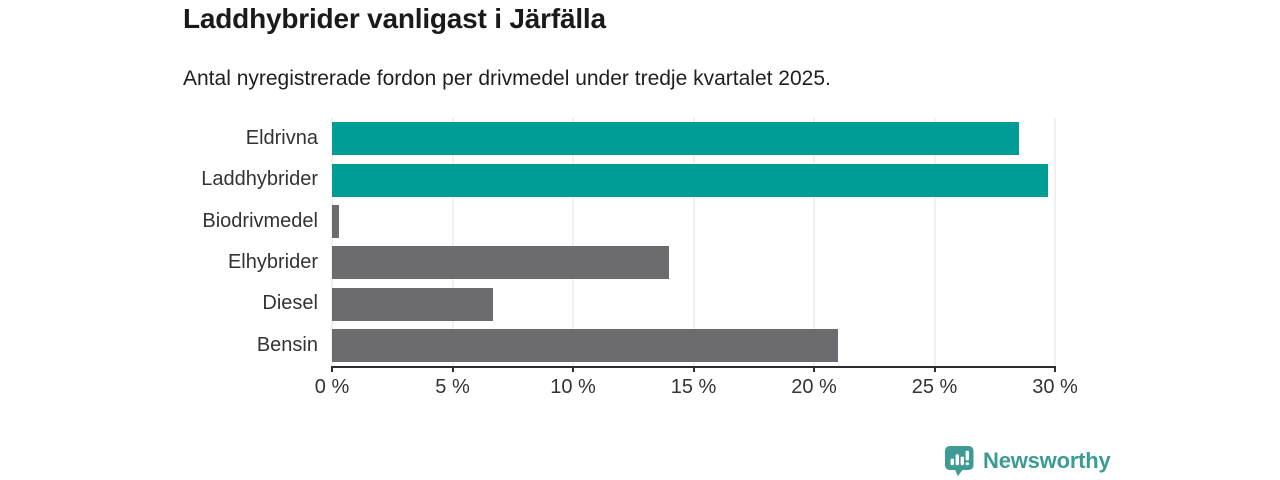 The width and height of the screenshot is (1280, 480). I want to click on category-label: Biodrivmedel, so click(260, 220).